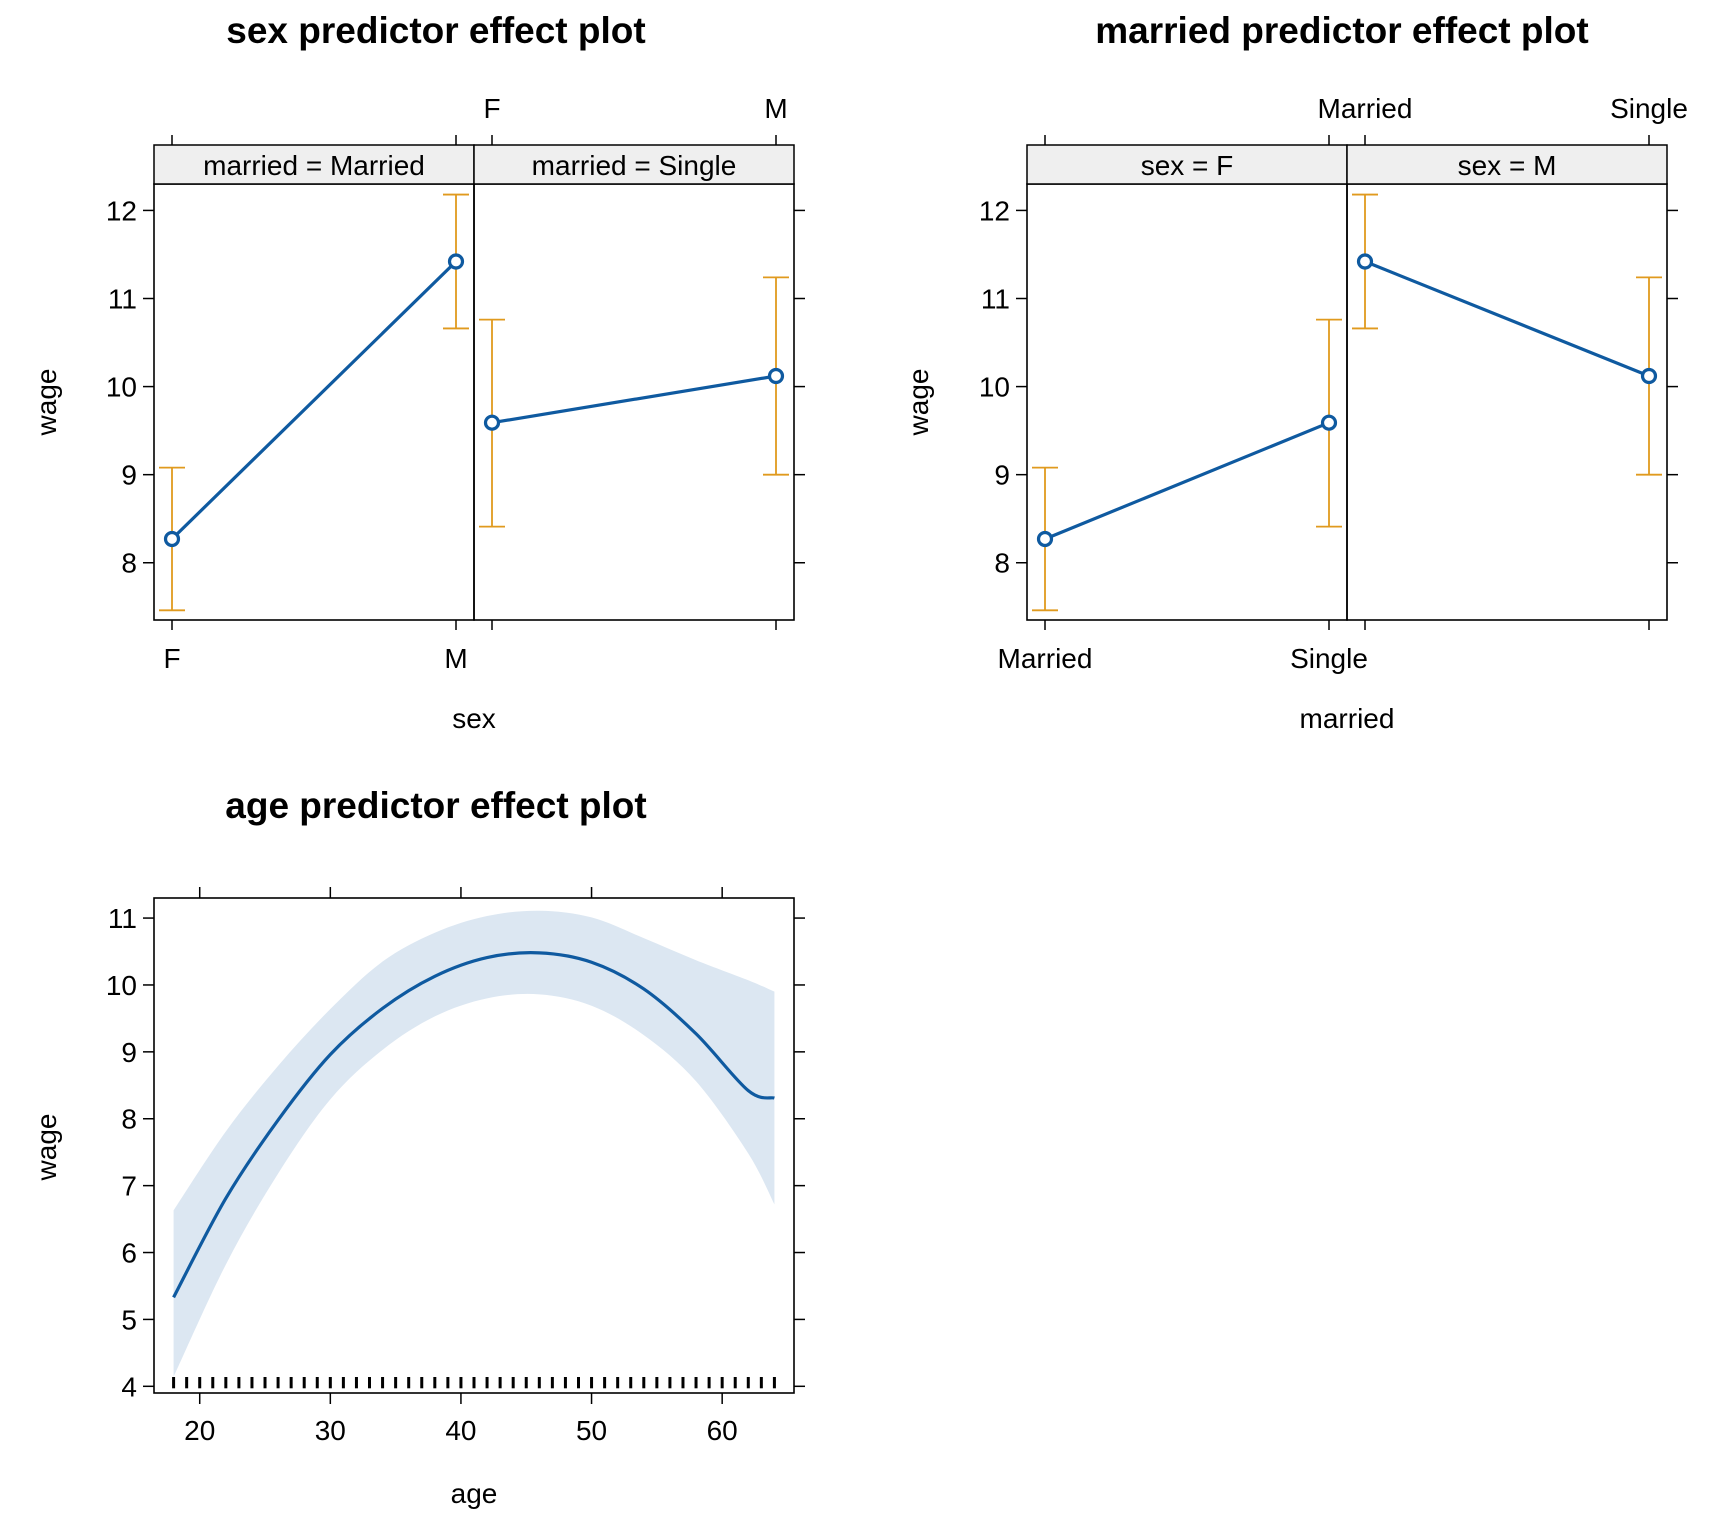 The height and width of the screenshot is (1536, 1728). What do you see at coordinates (474, 718) in the screenshot?
I see `sex-plot-xlabel: sex` at bounding box center [474, 718].